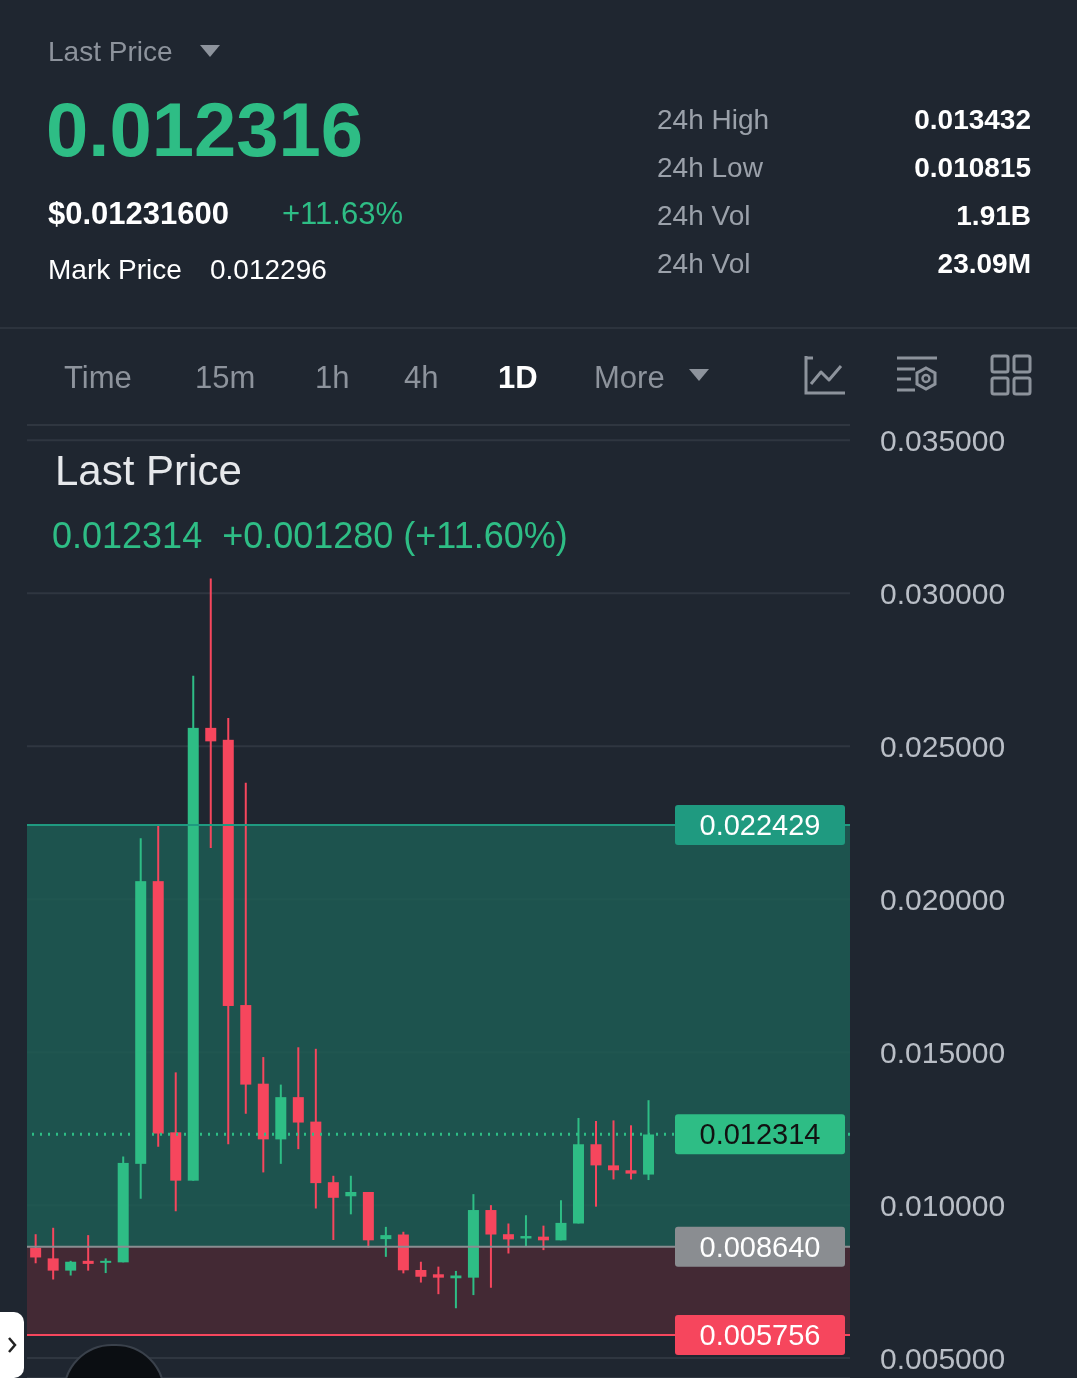  I want to click on y-tick-label: 0.010000, so click(943, 1205).